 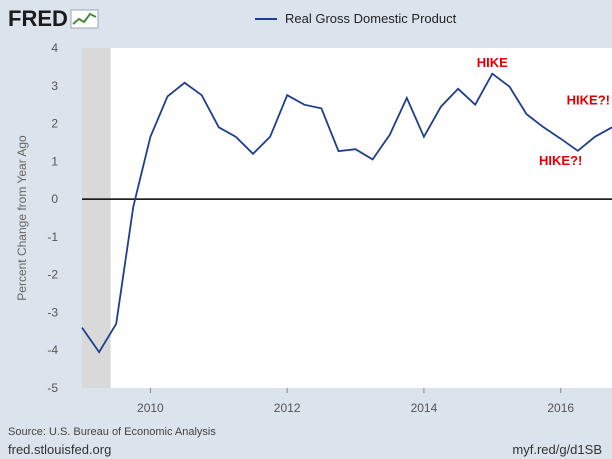 What do you see at coordinates (54, 48) in the screenshot?
I see `y-tick-label: 4` at bounding box center [54, 48].